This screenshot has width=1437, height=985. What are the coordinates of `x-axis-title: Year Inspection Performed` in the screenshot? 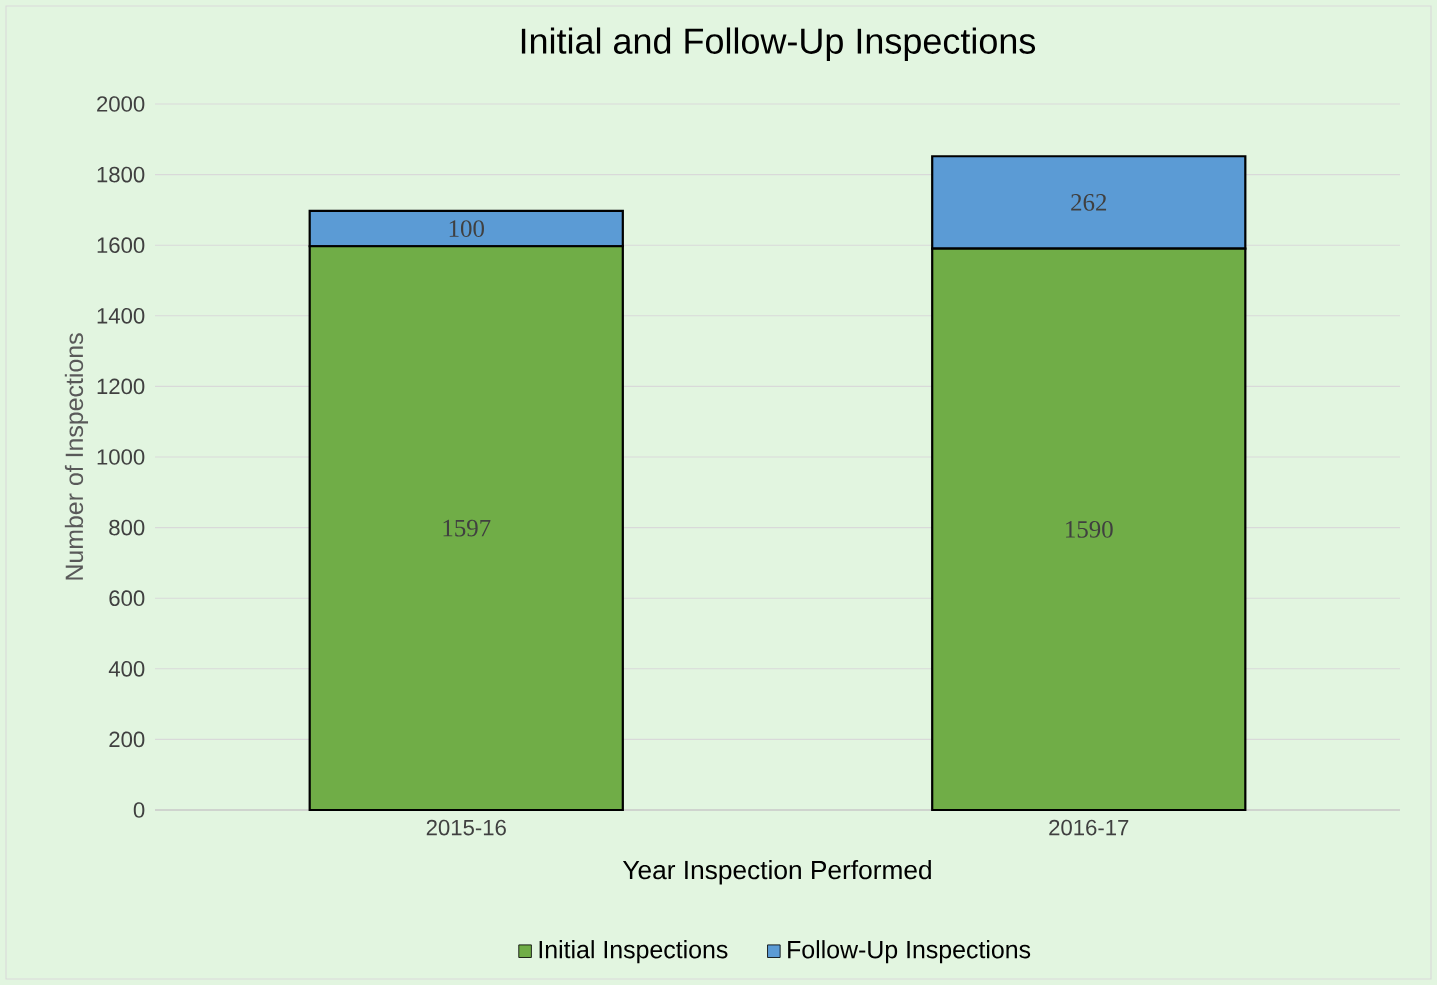 It's located at (776, 872).